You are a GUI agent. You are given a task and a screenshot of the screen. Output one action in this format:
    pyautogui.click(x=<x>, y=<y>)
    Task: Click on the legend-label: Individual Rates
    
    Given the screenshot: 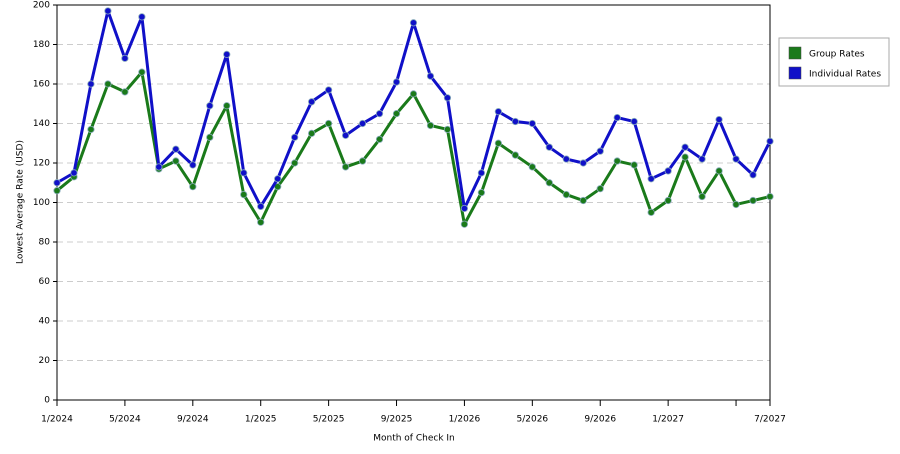 What is the action you would take?
    pyautogui.click(x=845, y=75)
    